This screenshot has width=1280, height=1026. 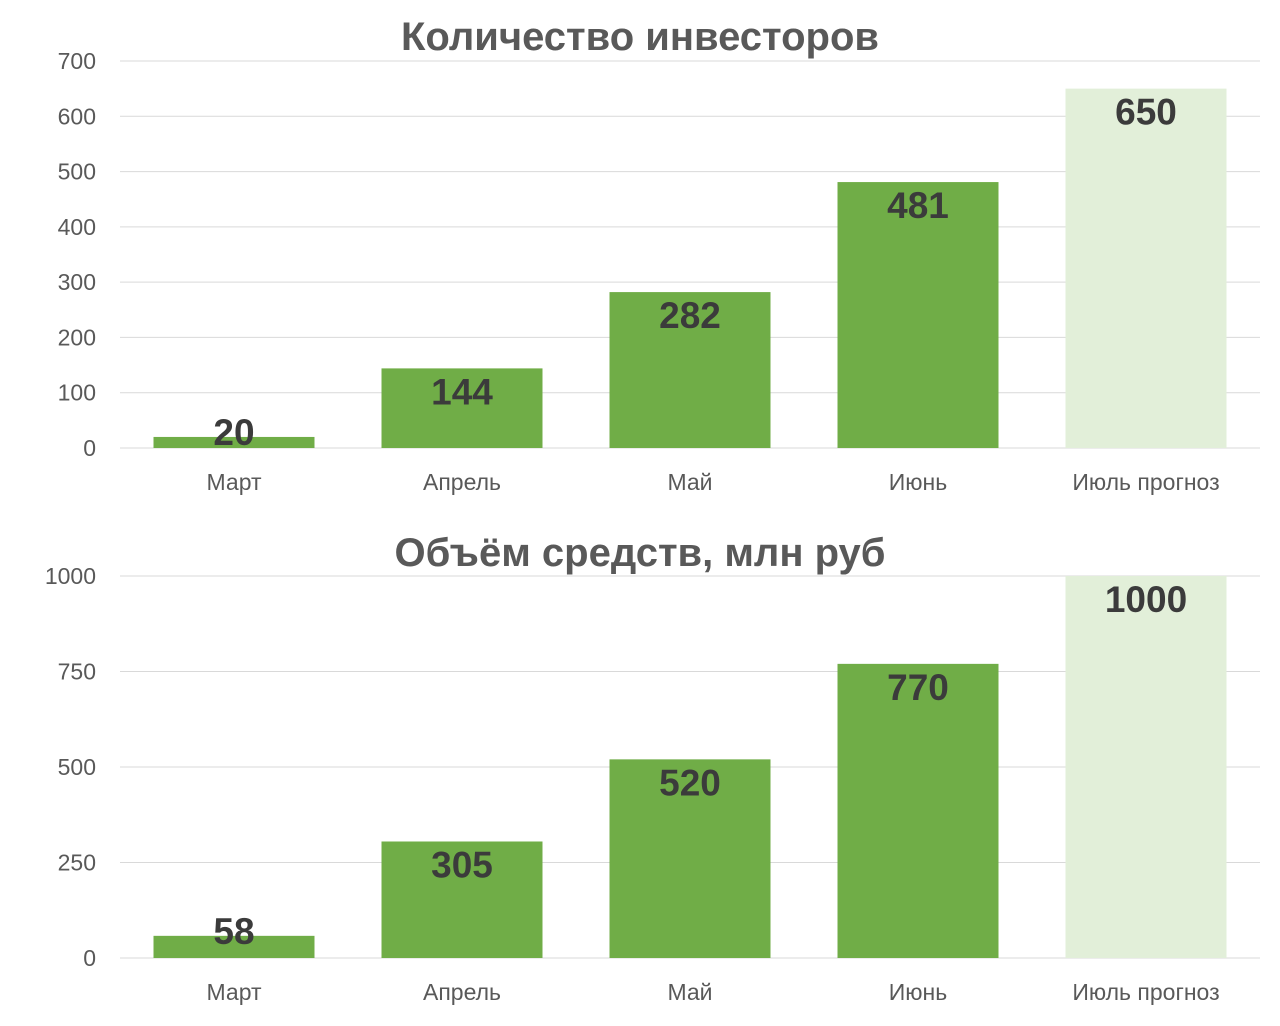 What do you see at coordinates (77, 282) in the screenshot?
I see `y-tick-label: 300` at bounding box center [77, 282].